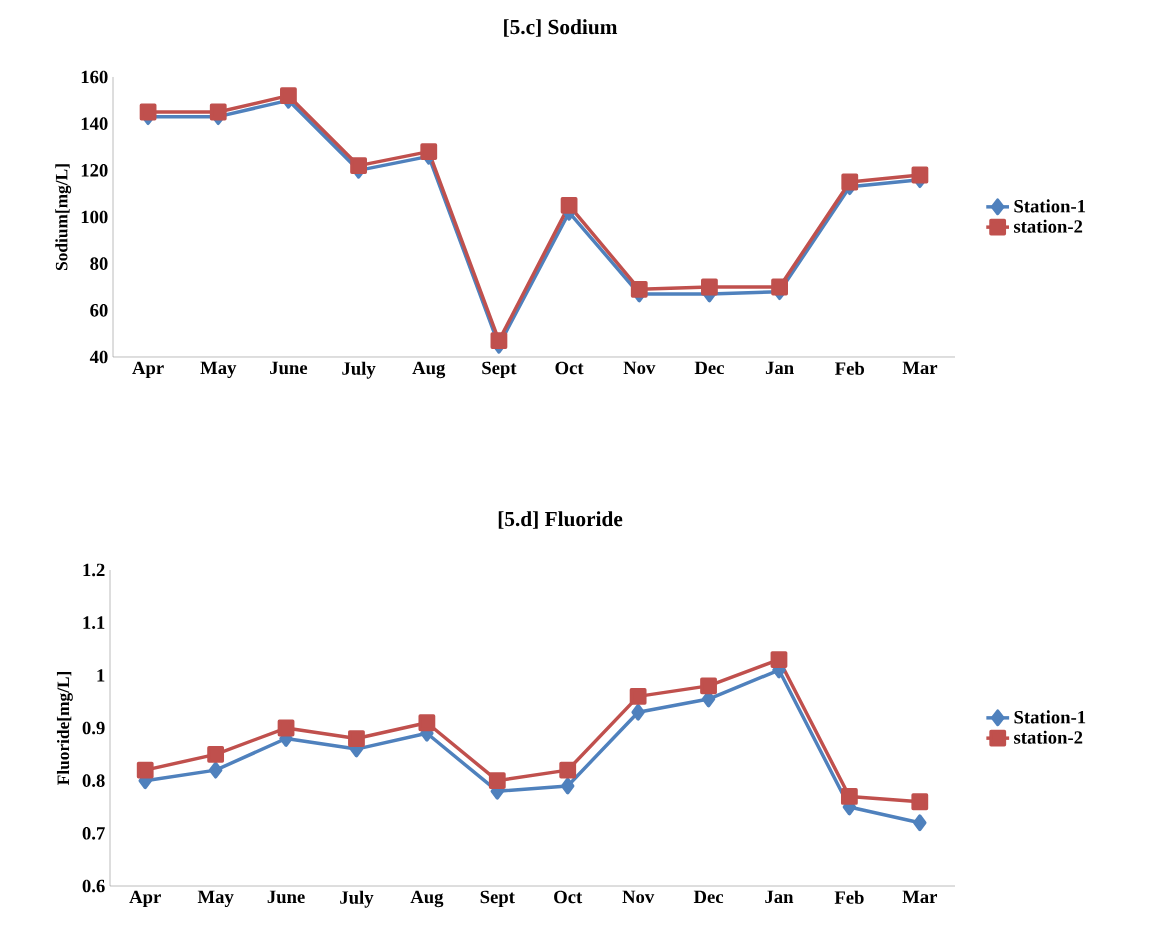 The width and height of the screenshot is (1160, 933). Describe the element at coordinates (560, 520) in the screenshot. I see `chart-title: [5.d] Fluoride` at that location.